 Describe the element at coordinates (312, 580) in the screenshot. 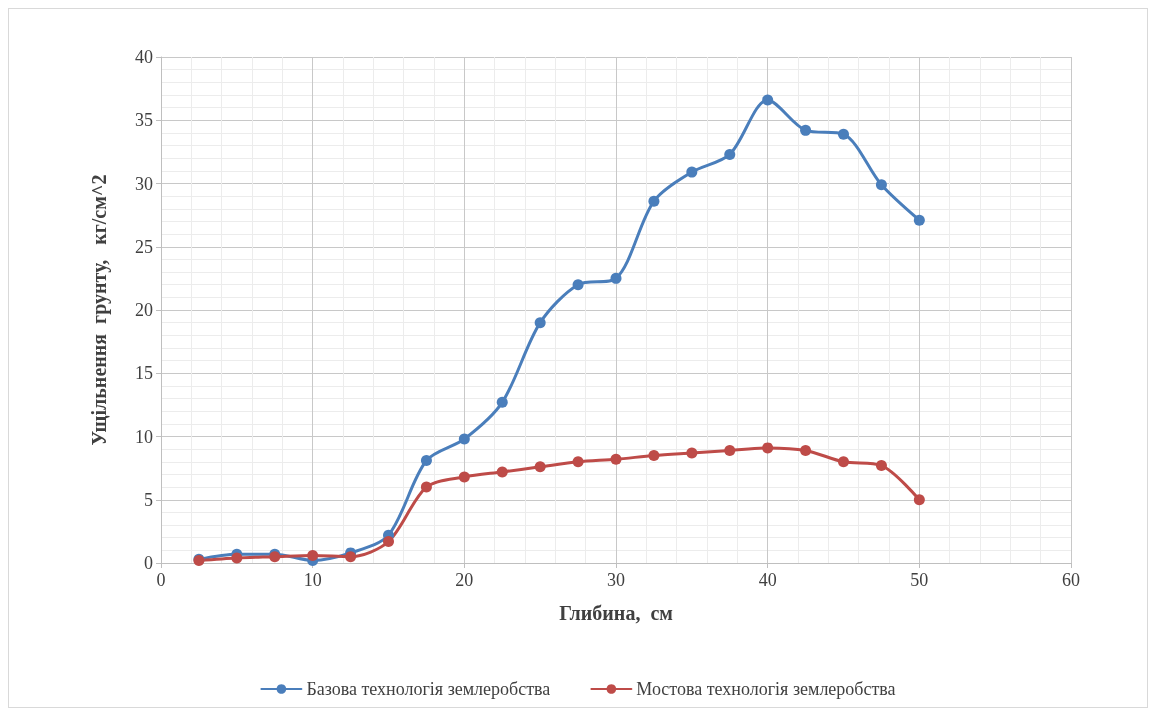

I see `x-tick-label: 10` at that location.